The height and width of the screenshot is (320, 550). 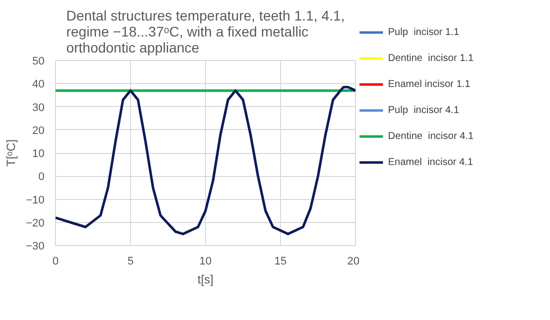 I want to click on legend-label: Dentine incisor 1.1, so click(x=431, y=58).